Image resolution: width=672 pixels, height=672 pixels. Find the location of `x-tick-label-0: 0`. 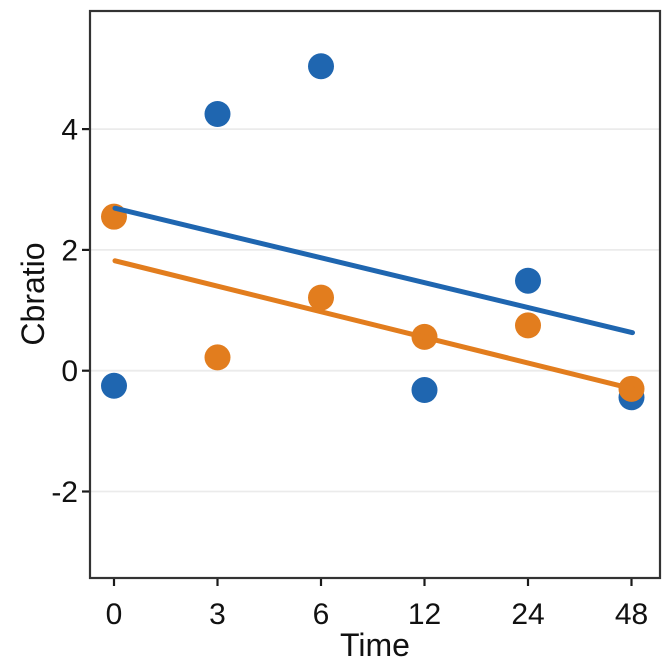

x-tick-label-0: 0 is located at coordinates (114, 614).